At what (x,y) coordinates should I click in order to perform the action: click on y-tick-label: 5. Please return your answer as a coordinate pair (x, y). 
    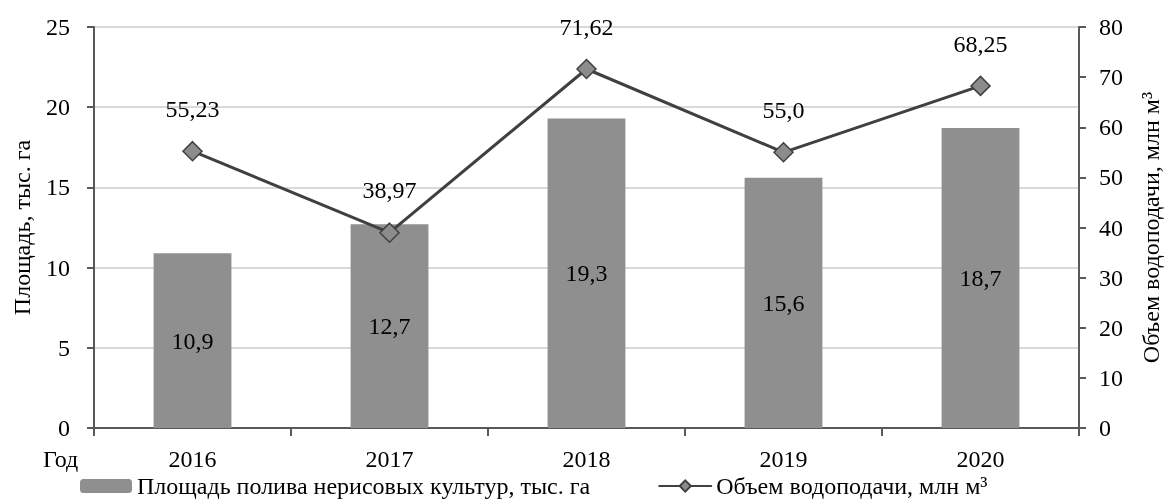
    Looking at the image, I should click on (64, 347).